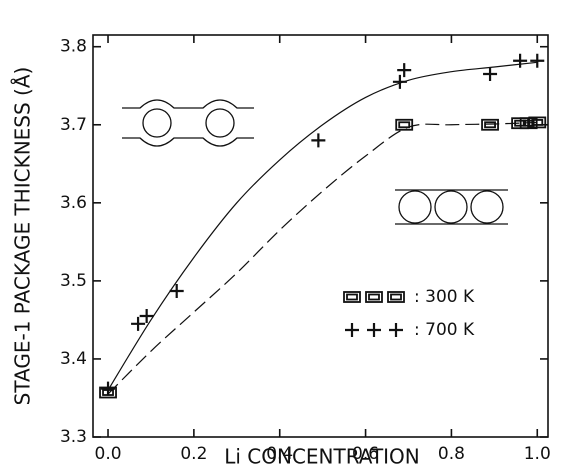  I want to click on x-tick-label: 0.8, so click(451, 454).